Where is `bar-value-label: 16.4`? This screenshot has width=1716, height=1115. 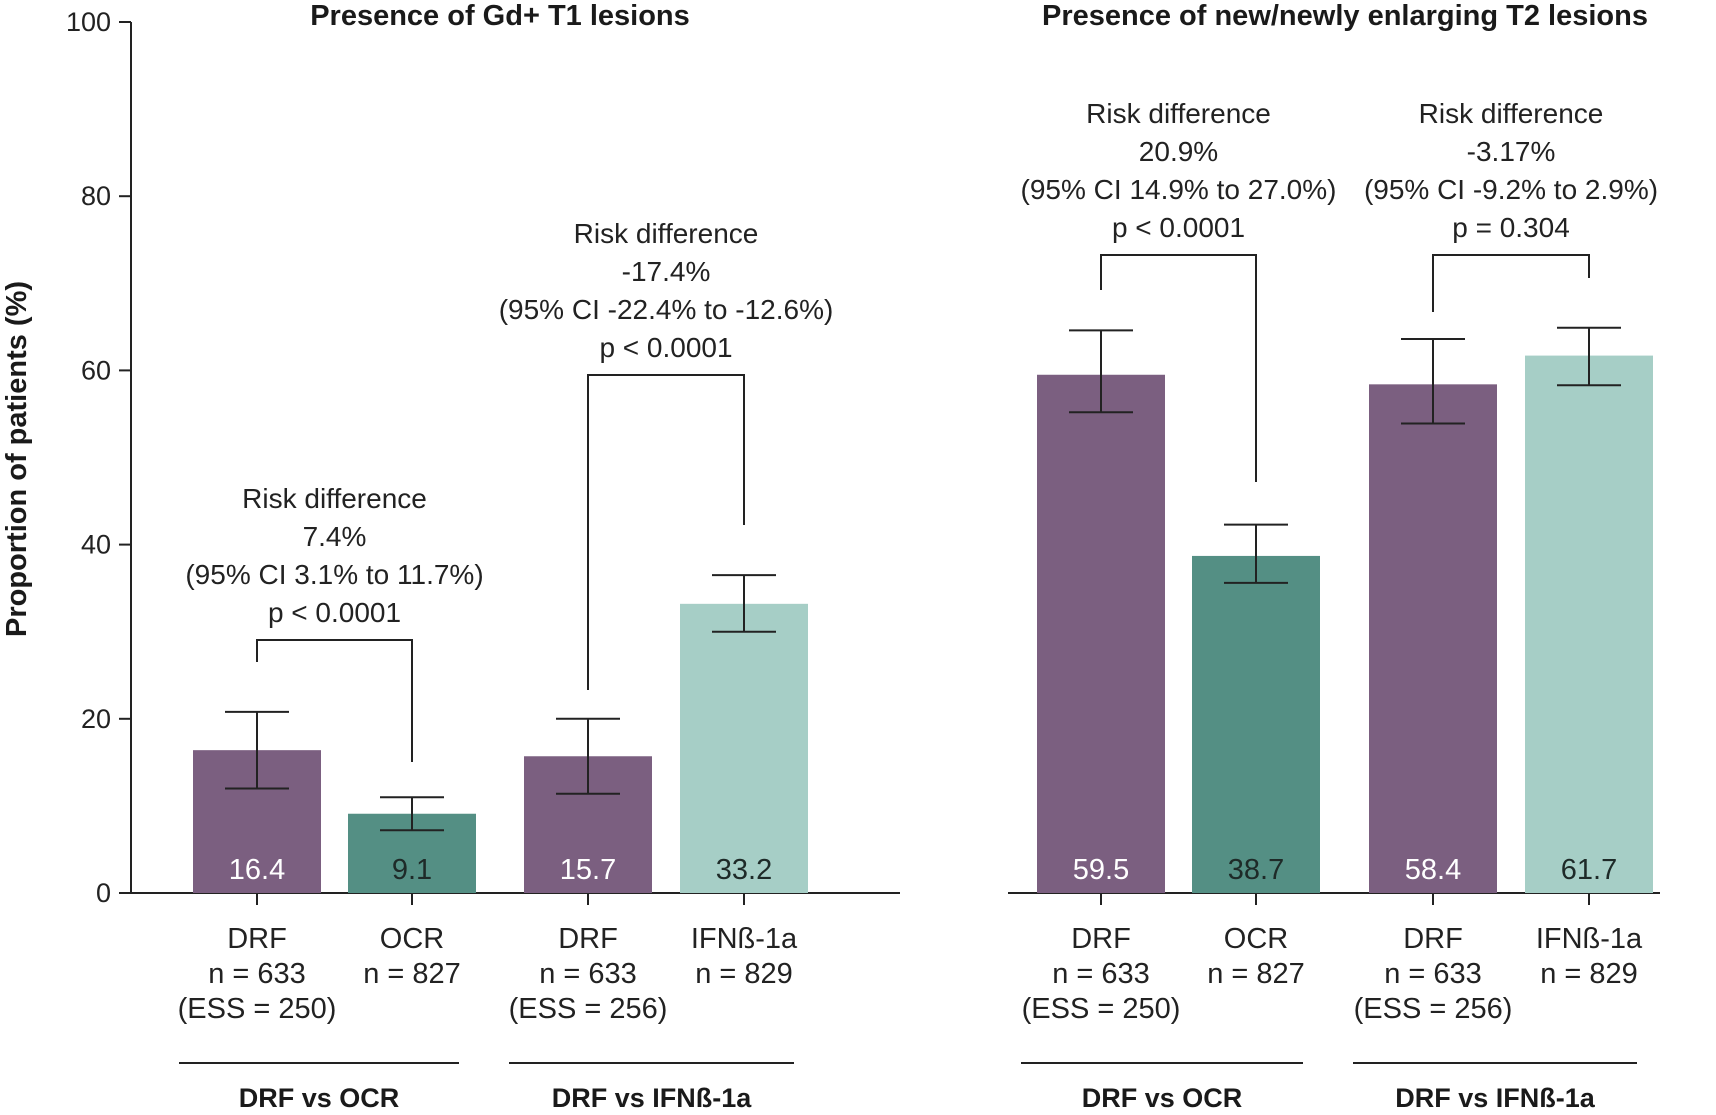
bar-value-label: 16.4 is located at coordinates (257, 870).